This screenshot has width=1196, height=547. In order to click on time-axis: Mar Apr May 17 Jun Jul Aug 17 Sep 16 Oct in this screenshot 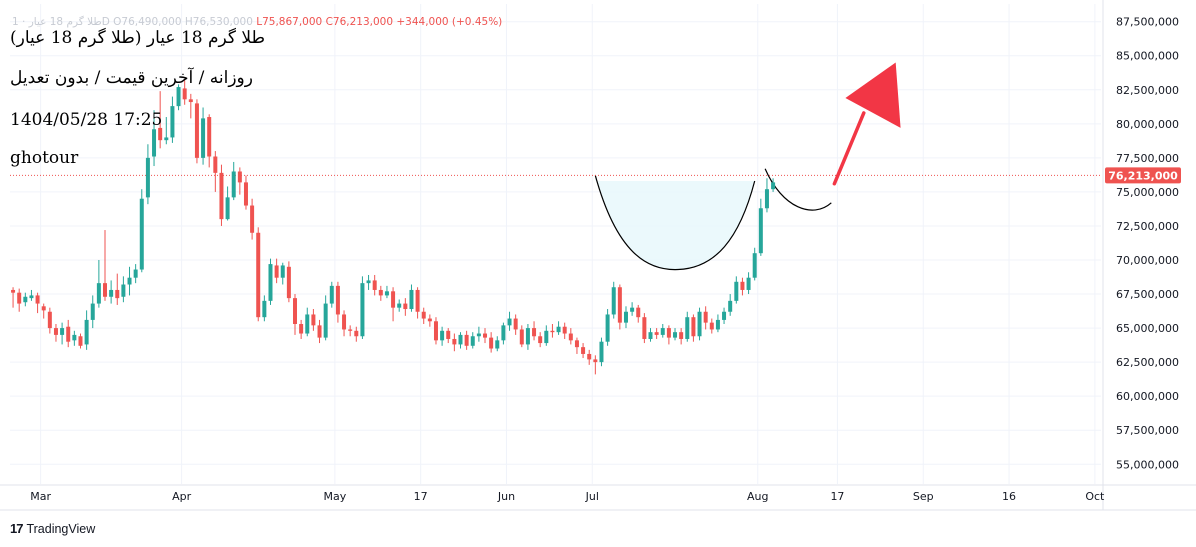, I will do `click(598, 497)`.